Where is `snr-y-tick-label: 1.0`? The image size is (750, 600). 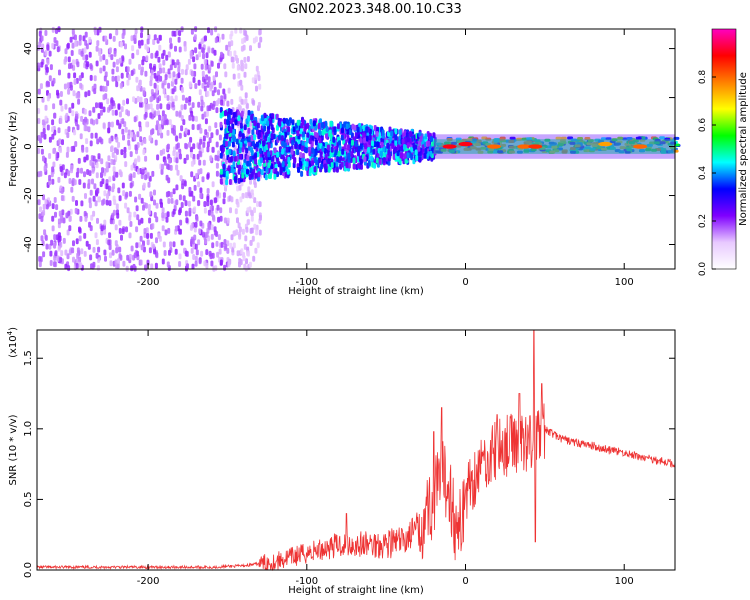
snr-y-tick-label: 1.0 is located at coordinates (28, 429).